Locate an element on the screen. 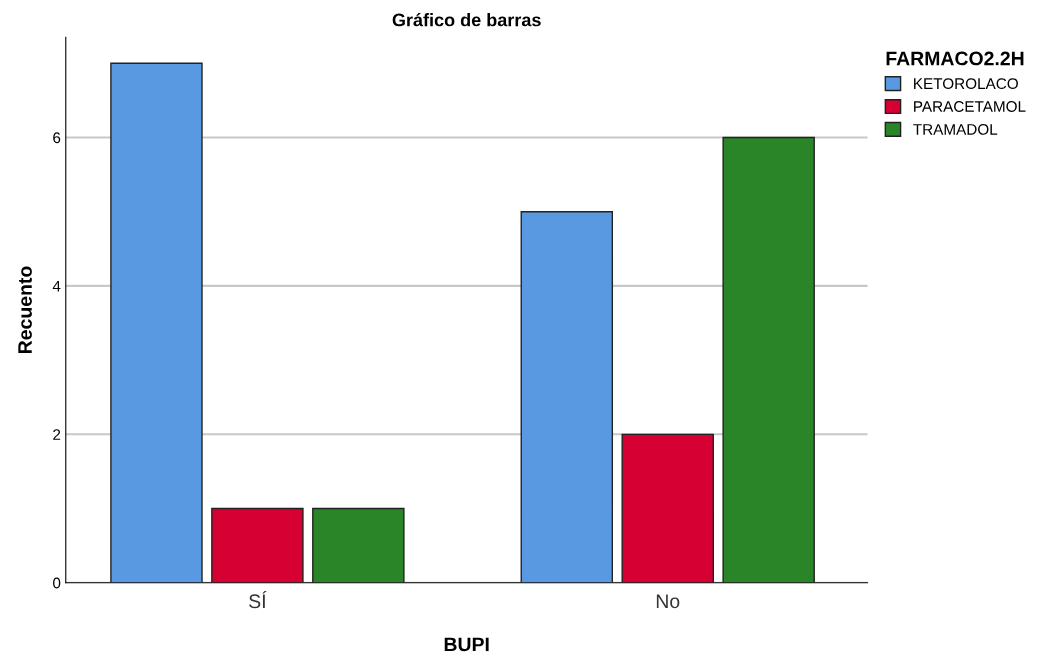  legend-label: KETOROLACO is located at coordinates (966, 84).